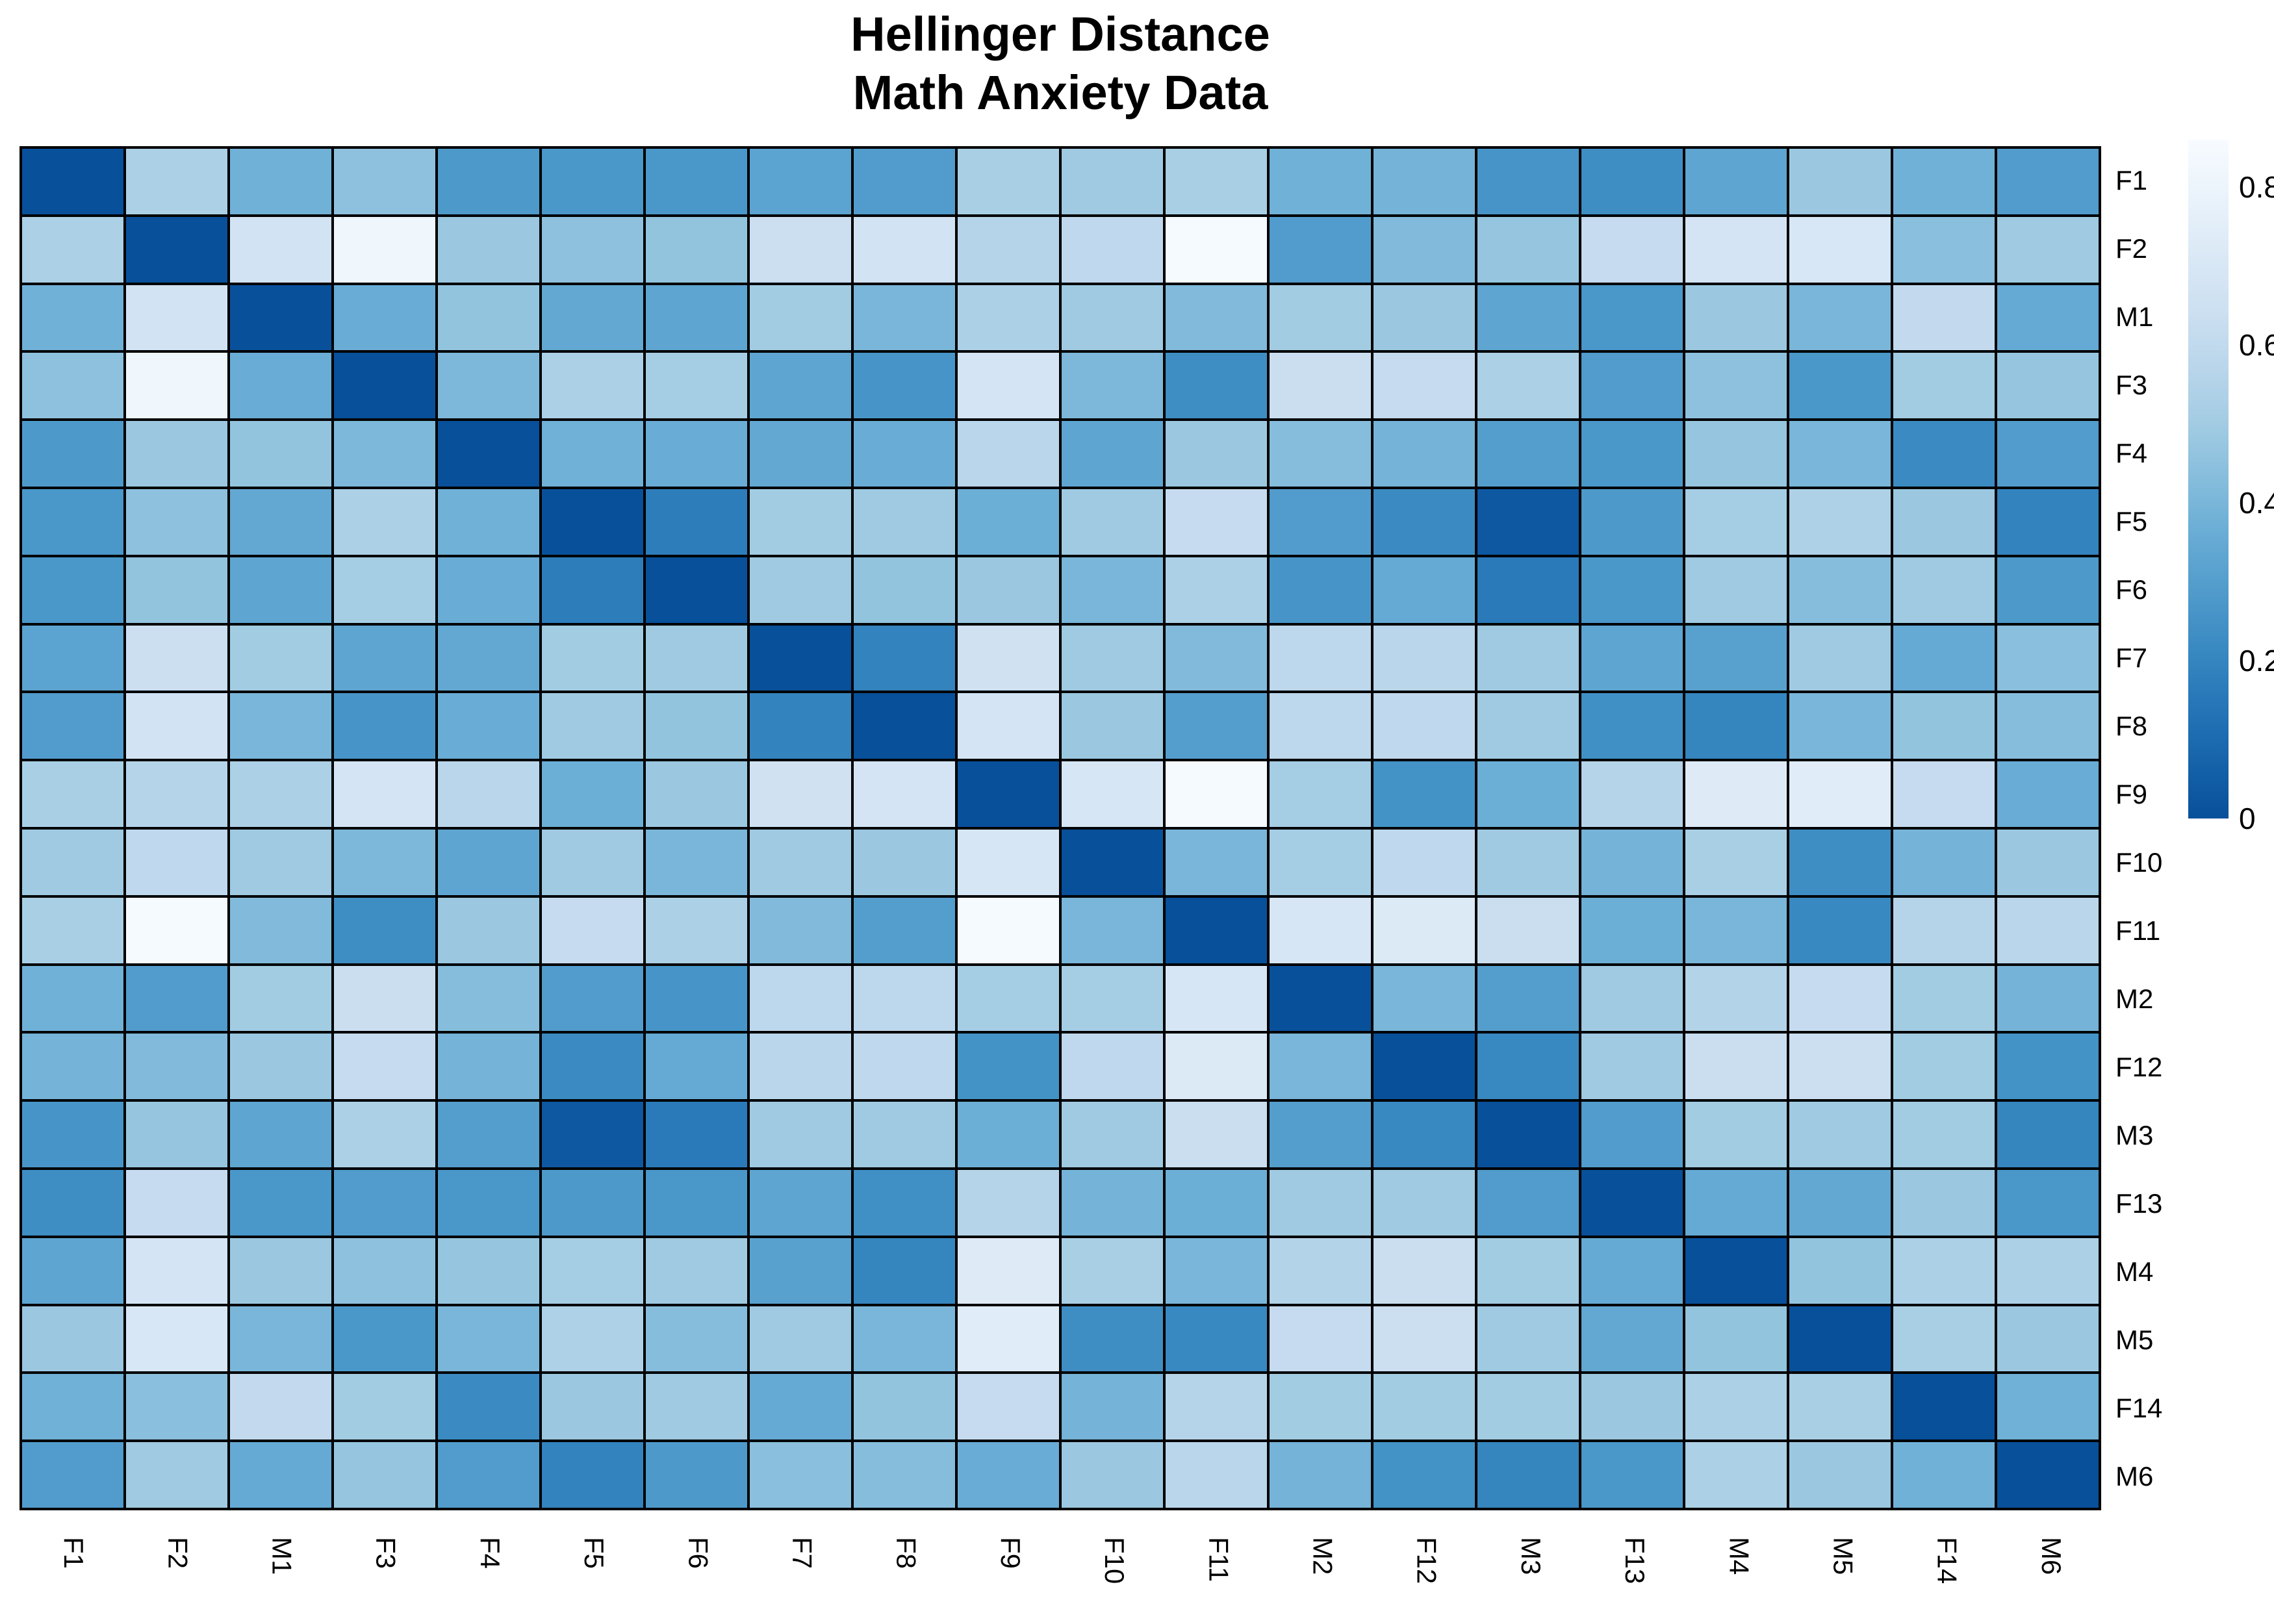 This screenshot has width=2274, height=1624. I want to click on row-label-m6: M6, so click(2134, 1475).